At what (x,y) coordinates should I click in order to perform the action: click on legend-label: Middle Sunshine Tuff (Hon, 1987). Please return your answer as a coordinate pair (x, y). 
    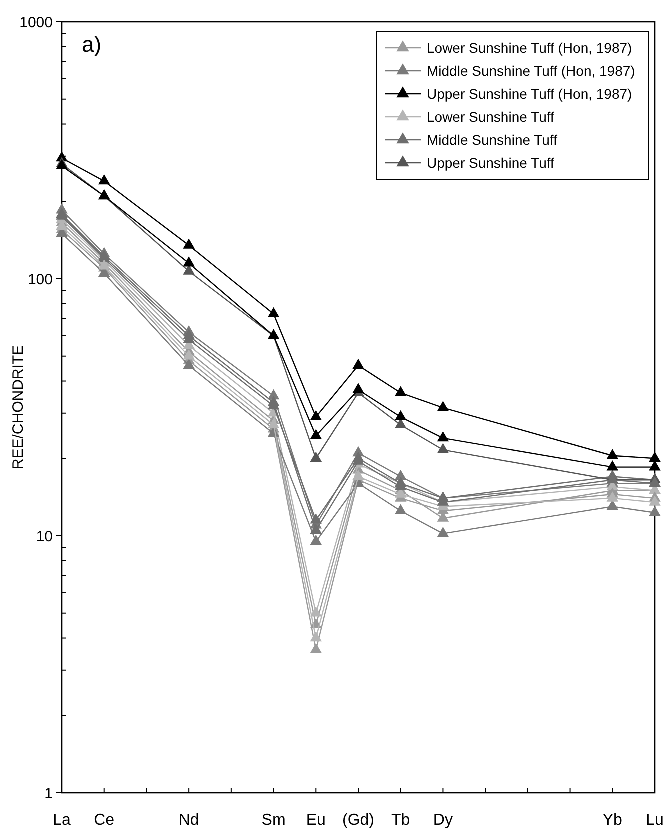
    Looking at the image, I should click on (531, 70).